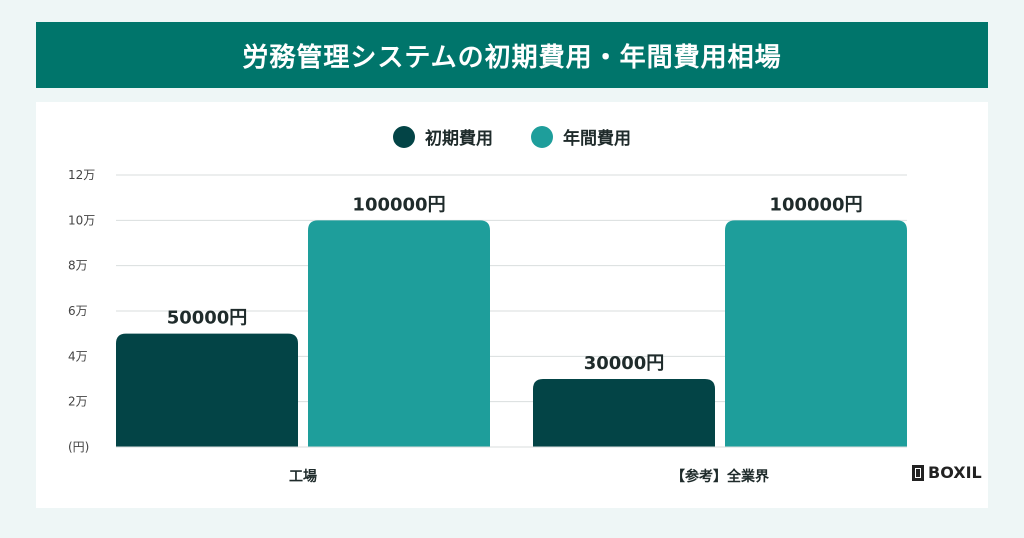 Image resolution: width=1024 pixels, height=538 pixels. I want to click on legend: 初期費用 年間費用, so click(512, 136).